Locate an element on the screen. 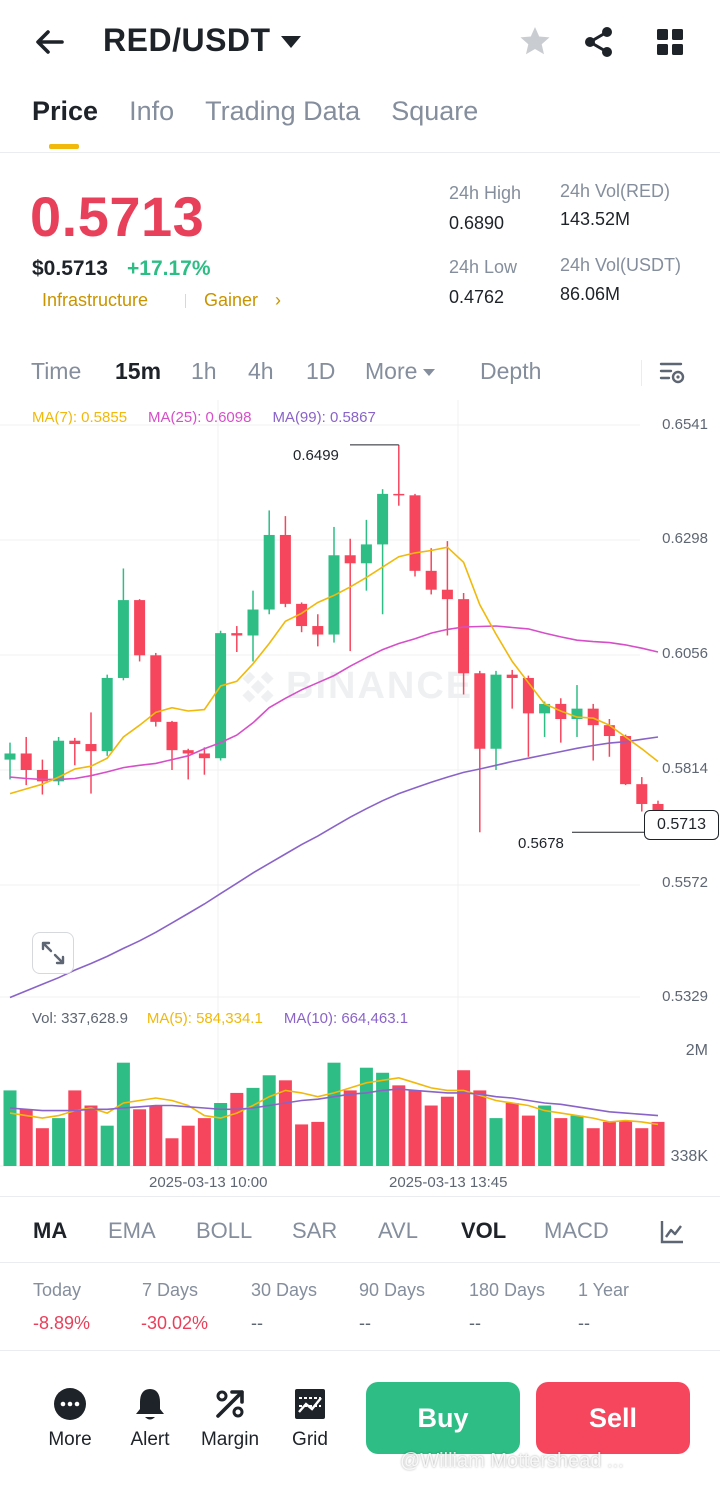  interval-more: More is located at coordinates (400, 371).